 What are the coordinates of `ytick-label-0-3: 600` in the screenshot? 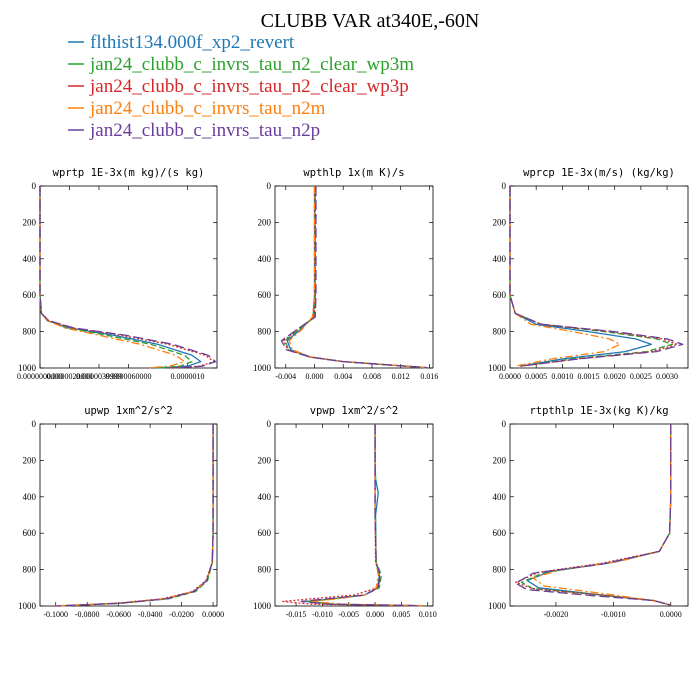 It's located at (30, 295).